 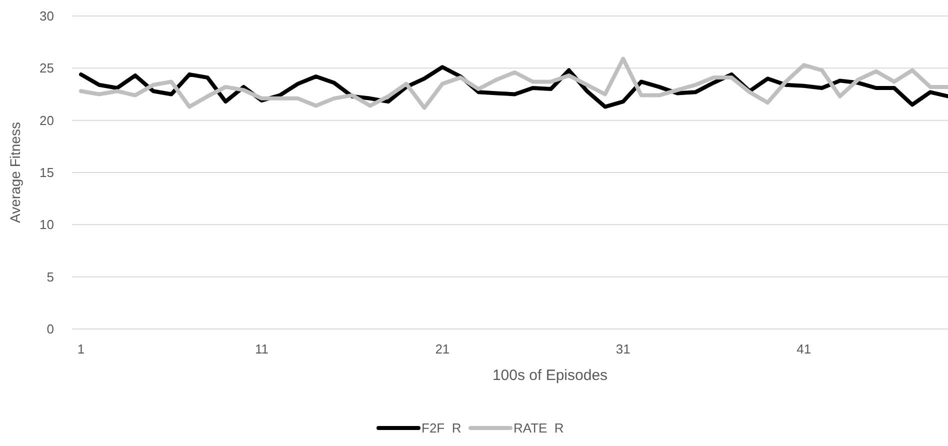 I want to click on x-tick-label: 41, so click(x=804, y=349).